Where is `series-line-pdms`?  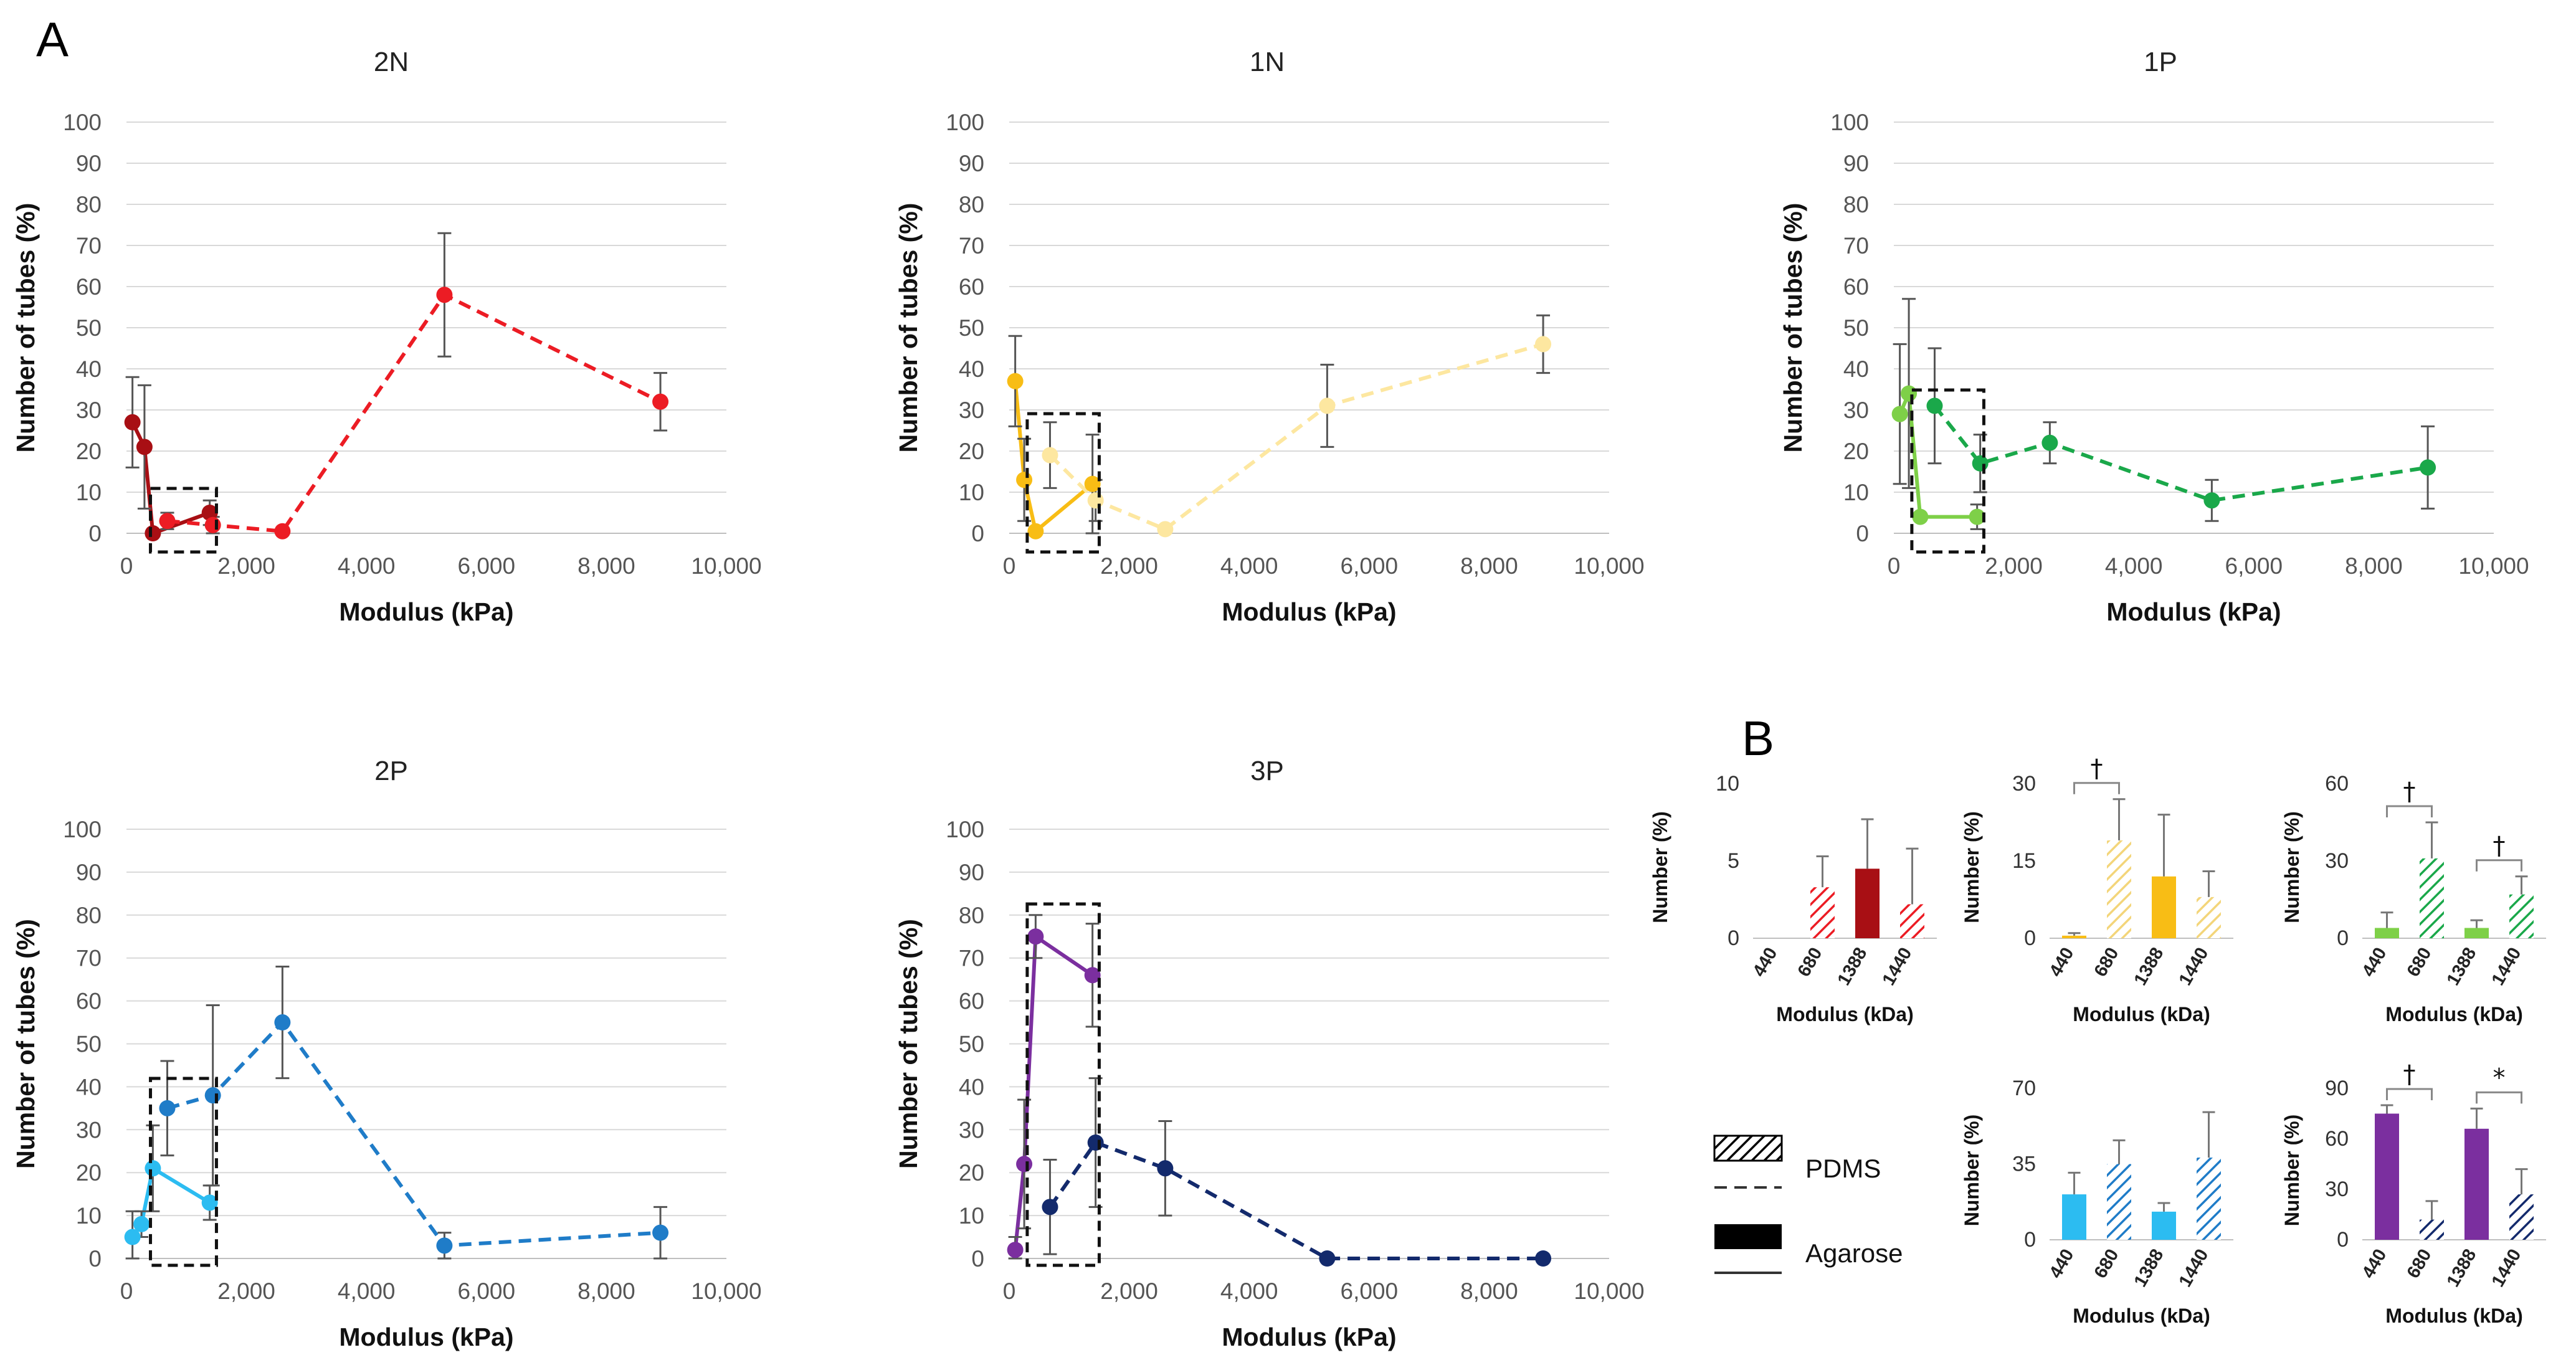 series-line-pdms is located at coordinates (1296, 1200).